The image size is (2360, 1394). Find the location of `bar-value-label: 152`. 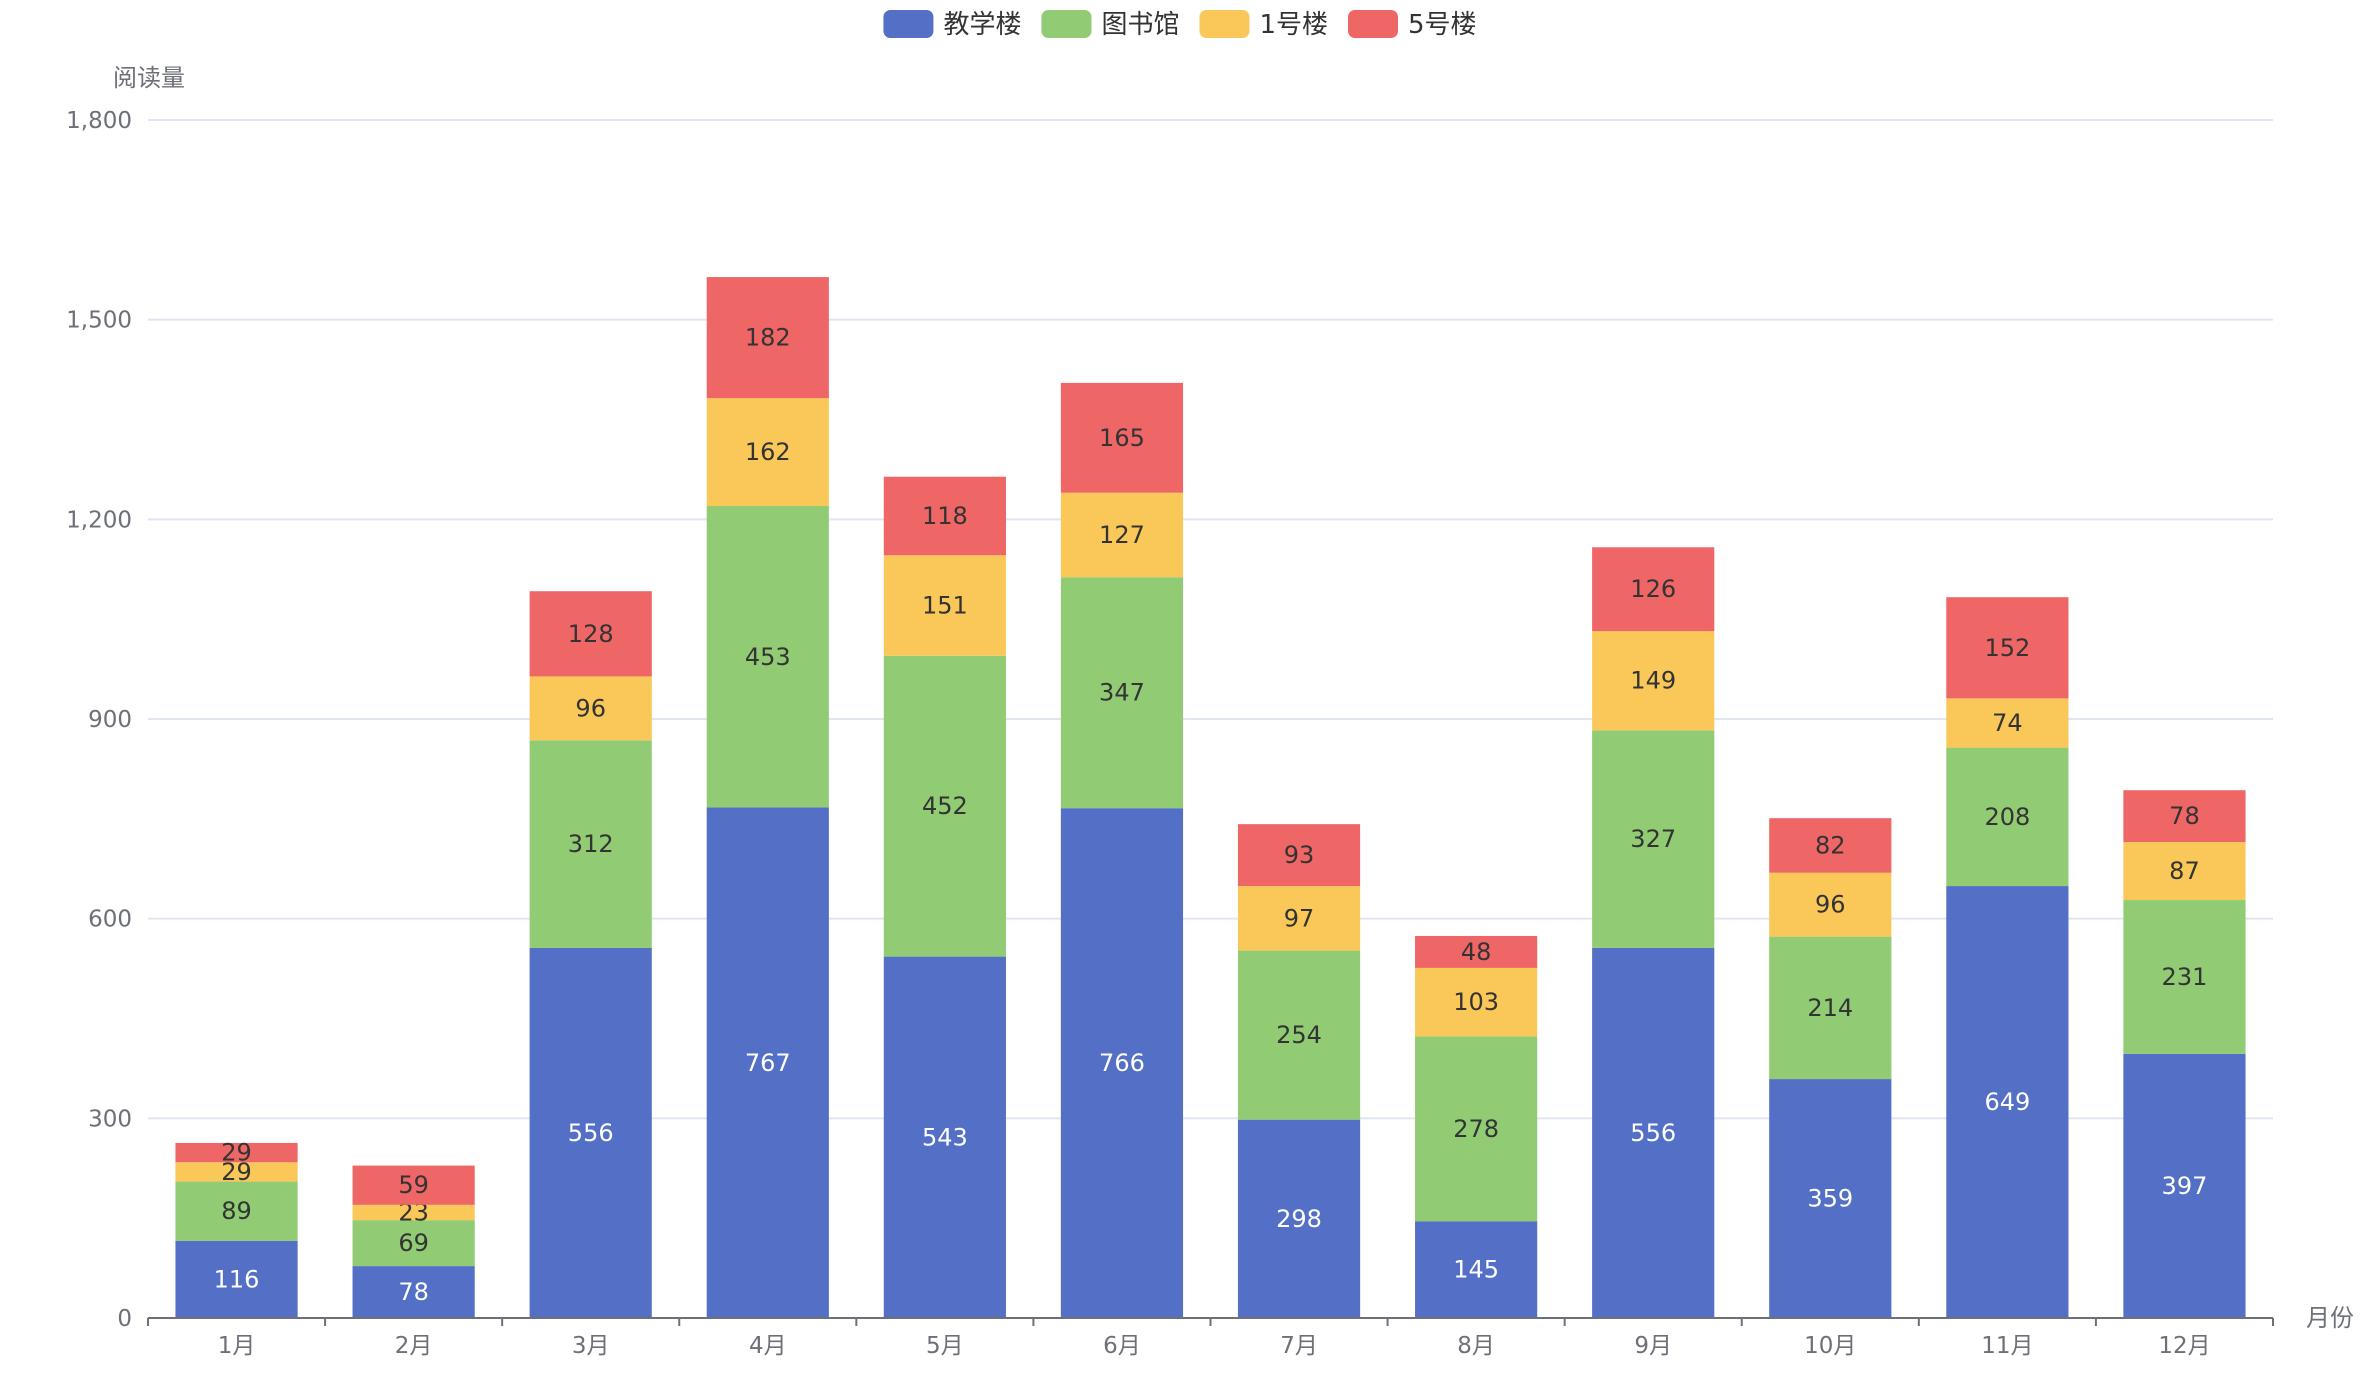

bar-value-label: 152 is located at coordinates (2007, 648).